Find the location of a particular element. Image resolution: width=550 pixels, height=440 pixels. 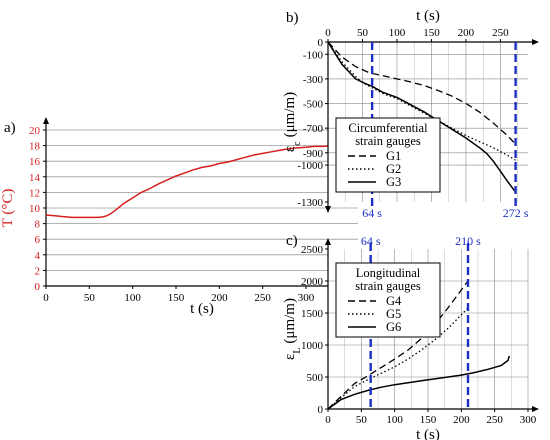

legend-title-line: Longitudinal is located at coordinates (388, 273).